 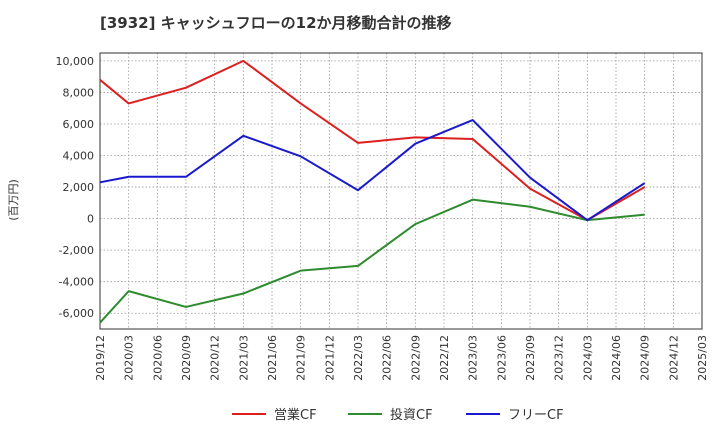 I want to click on x-tick-label: 2020/03, so click(x=129, y=358).